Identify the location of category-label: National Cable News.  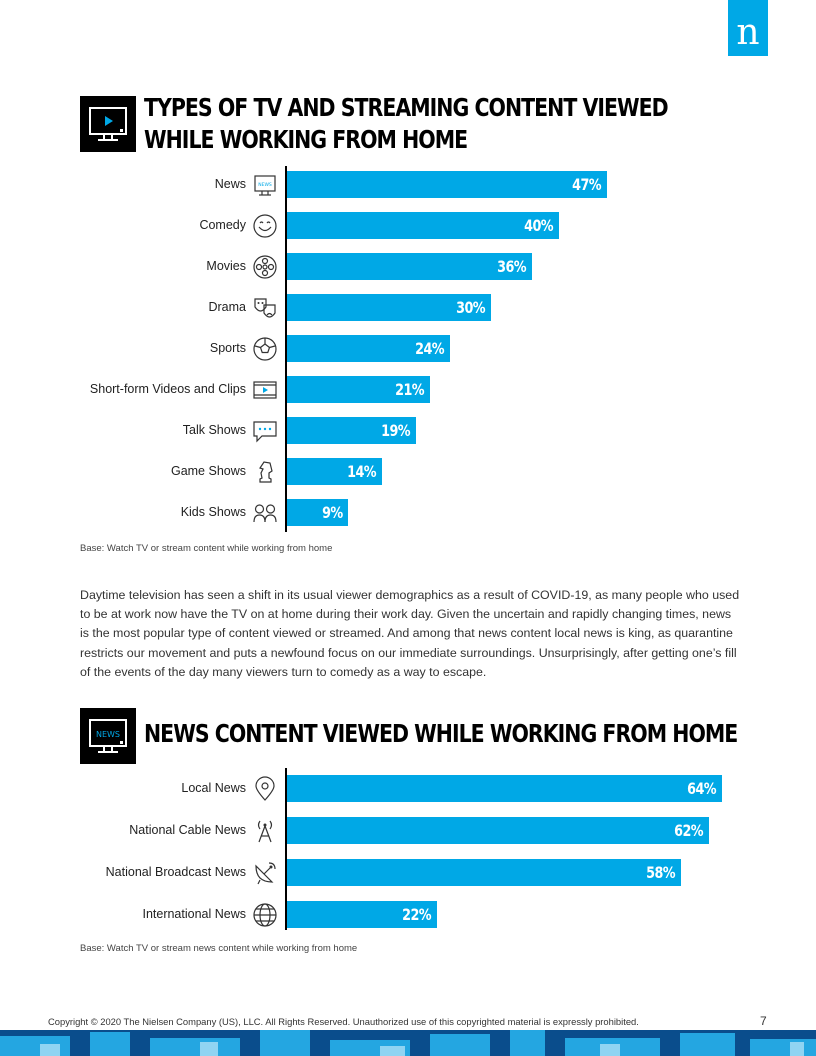
(187, 830).